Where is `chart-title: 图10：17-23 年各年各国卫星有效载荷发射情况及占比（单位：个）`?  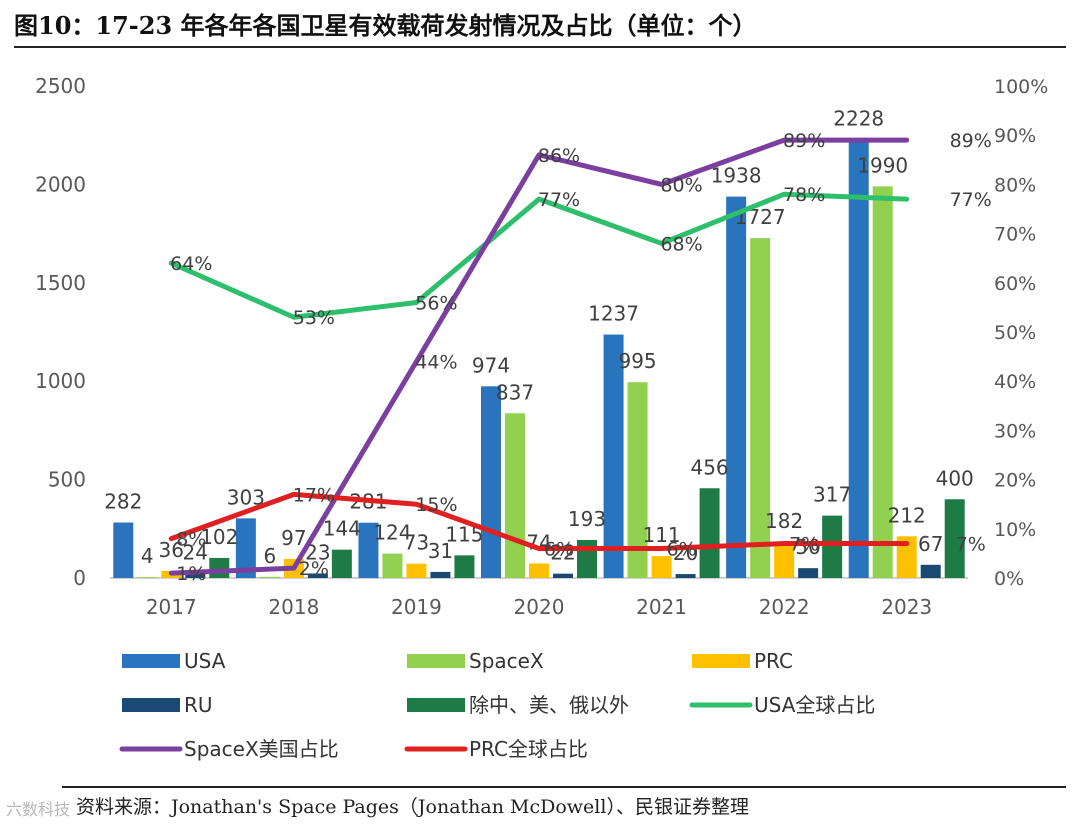
chart-title: 图10：17-23 年各年各国卫星有效载荷发射情况及占比（单位：个） is located at coordinates (385, 25).